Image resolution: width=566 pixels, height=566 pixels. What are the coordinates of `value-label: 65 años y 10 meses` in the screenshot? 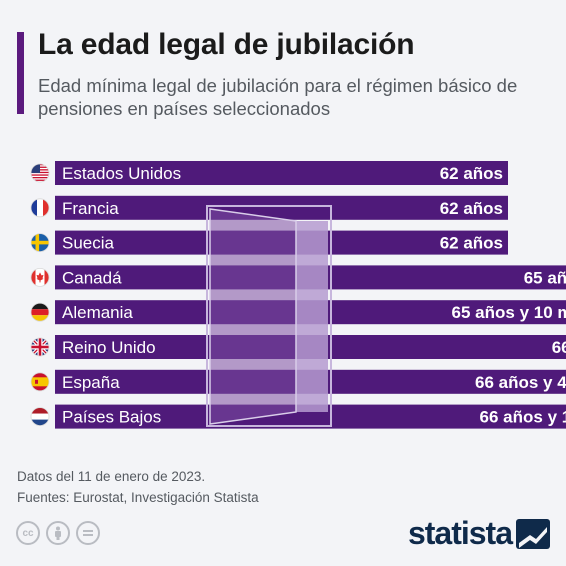 It's located at (509, 312).